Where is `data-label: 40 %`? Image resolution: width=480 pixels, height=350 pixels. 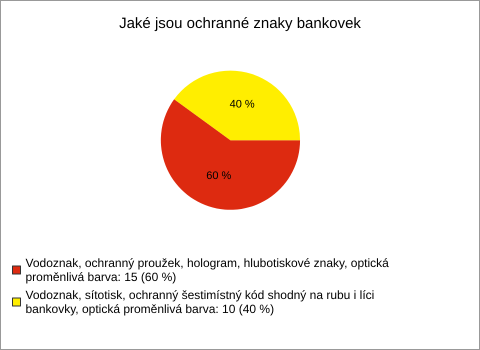 data-label: 40 % is located at coordinates (242, 104).